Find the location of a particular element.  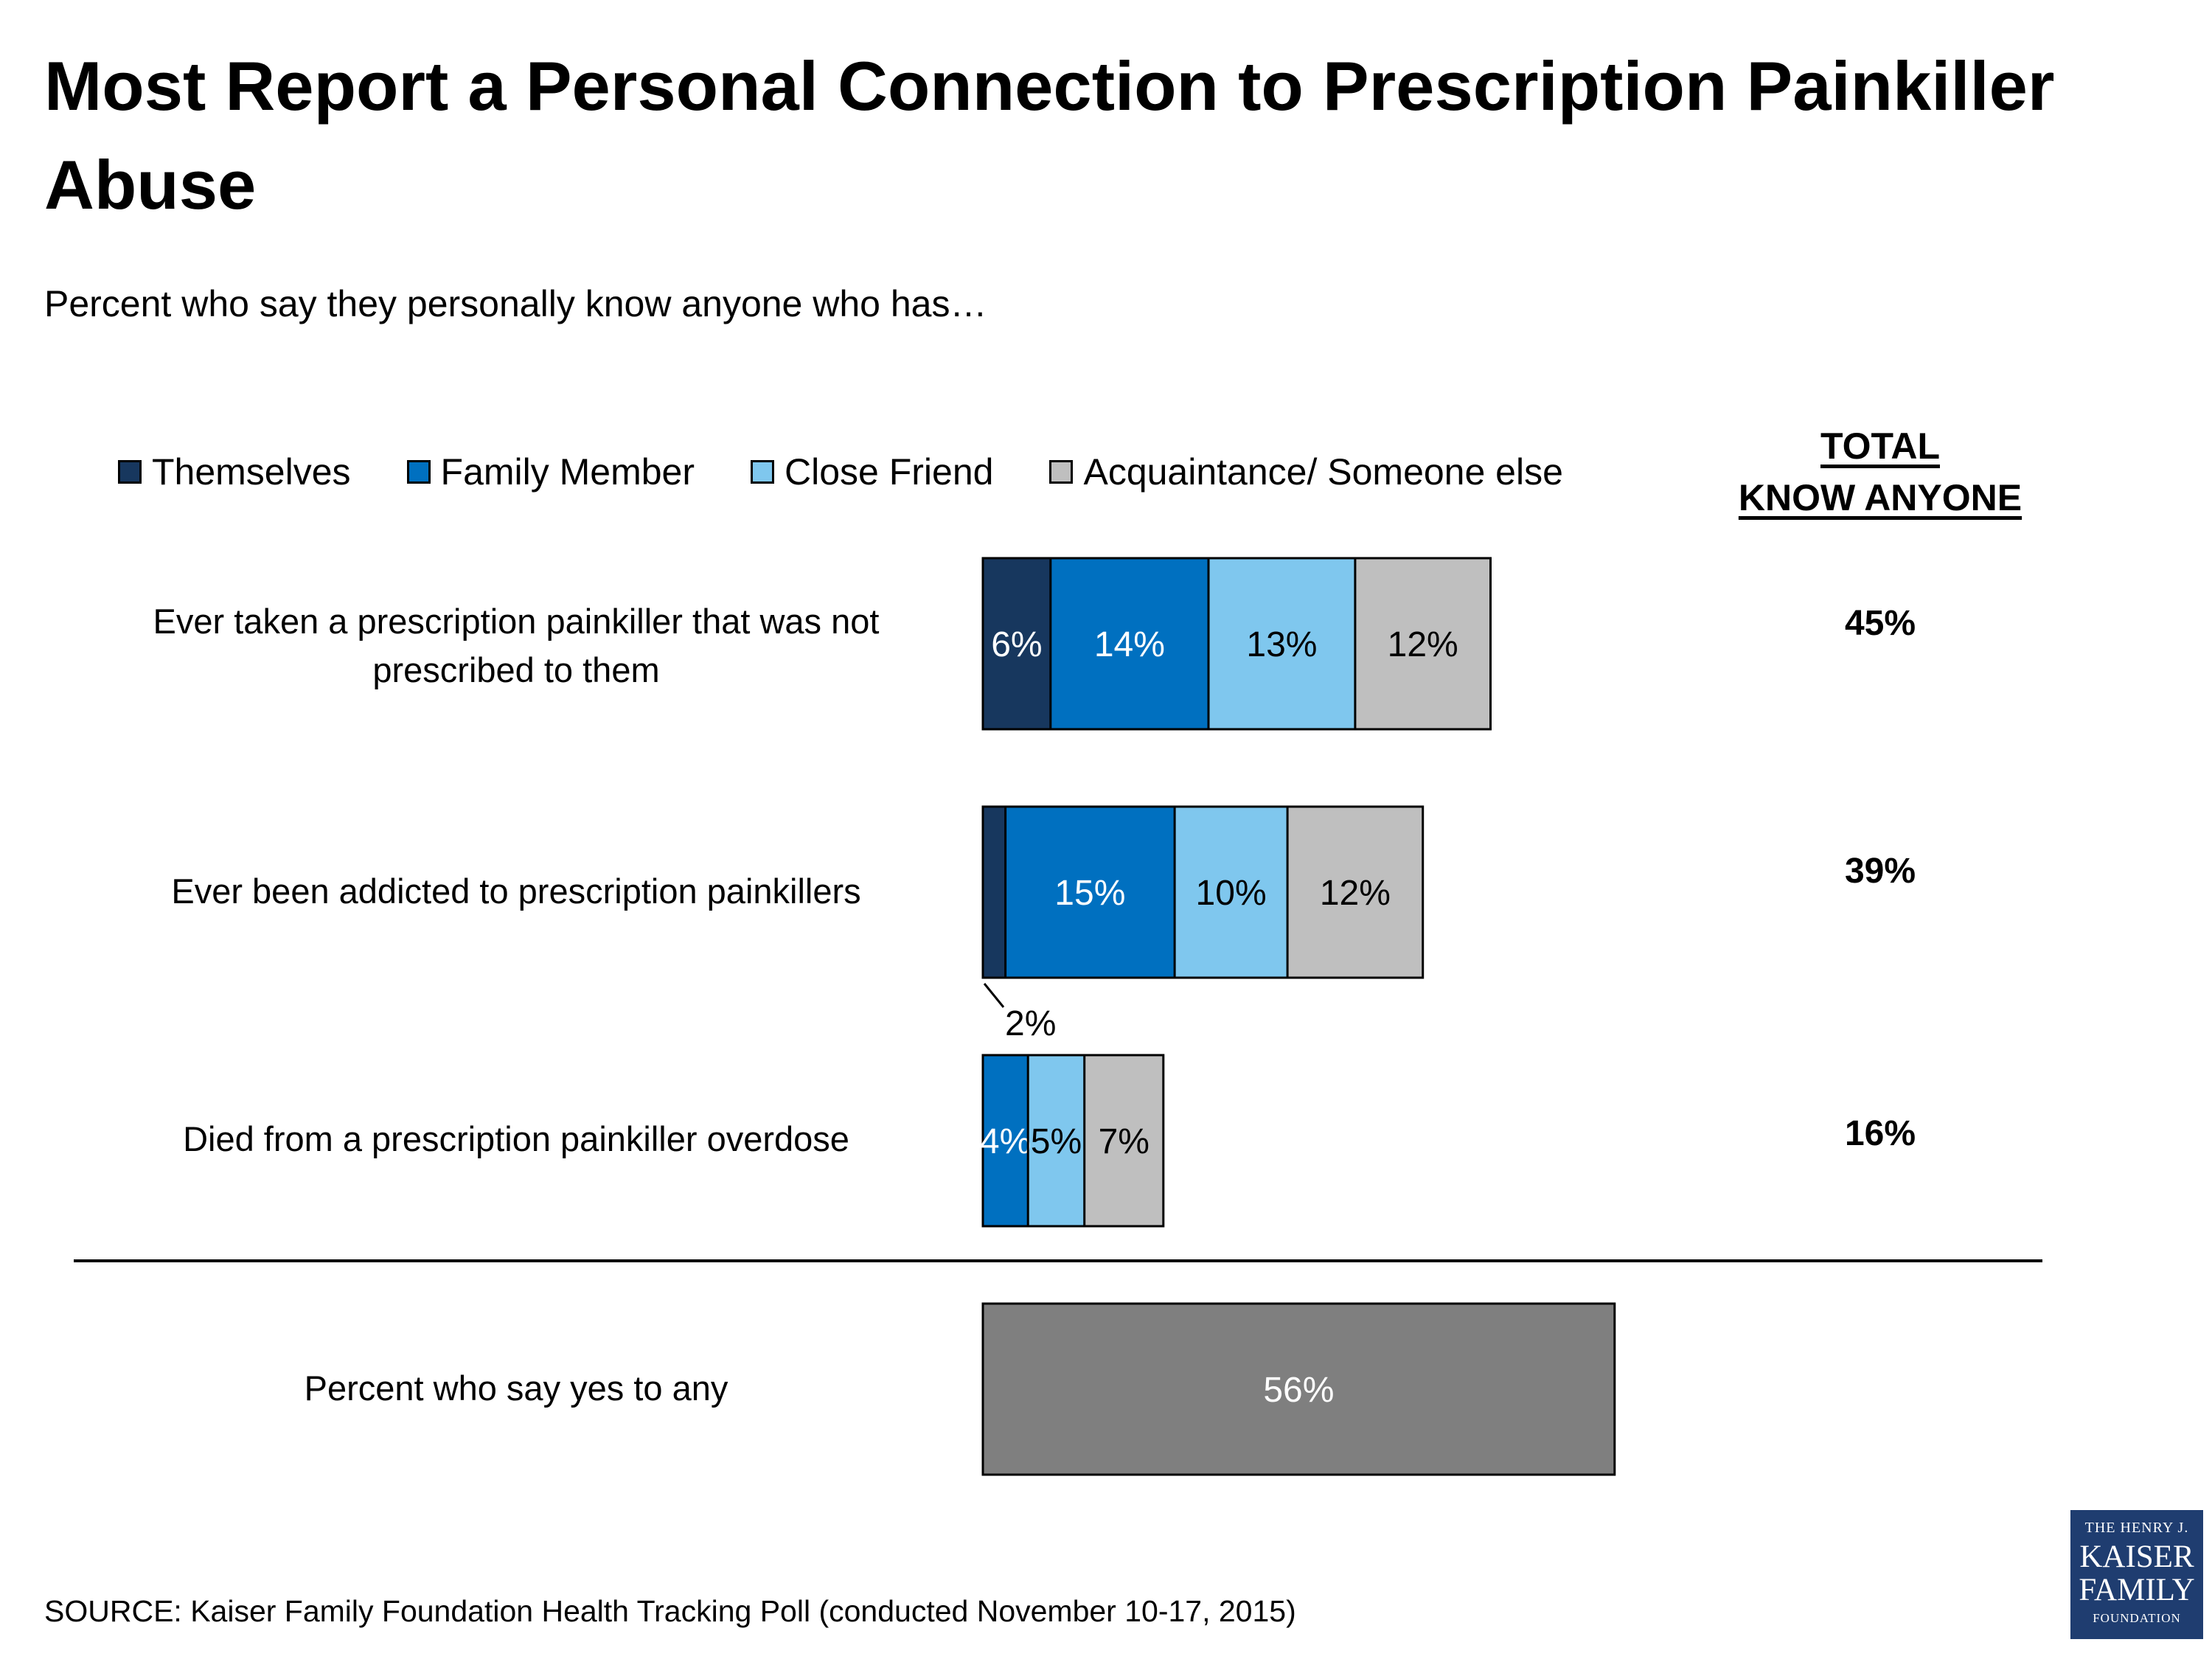

data-label: 4% is located at coordinates (1005, 1141).